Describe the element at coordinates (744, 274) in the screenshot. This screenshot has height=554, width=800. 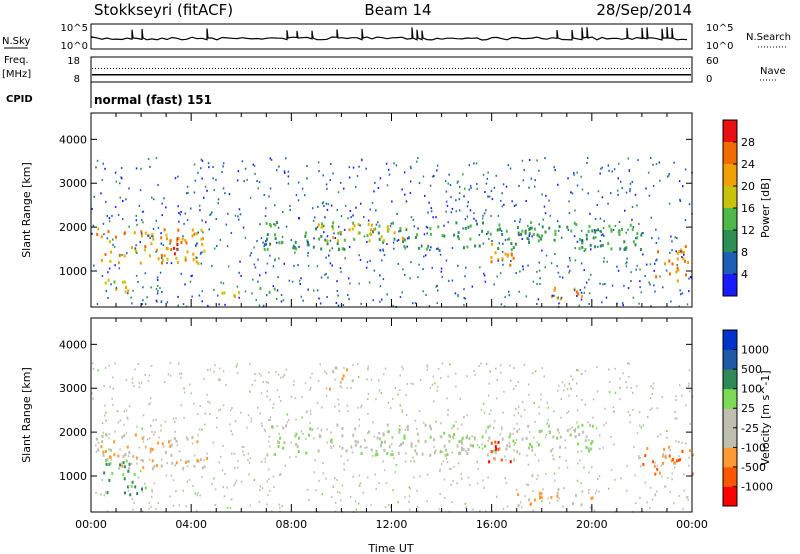
I see `power-colorbar-tick: 4` at that location.